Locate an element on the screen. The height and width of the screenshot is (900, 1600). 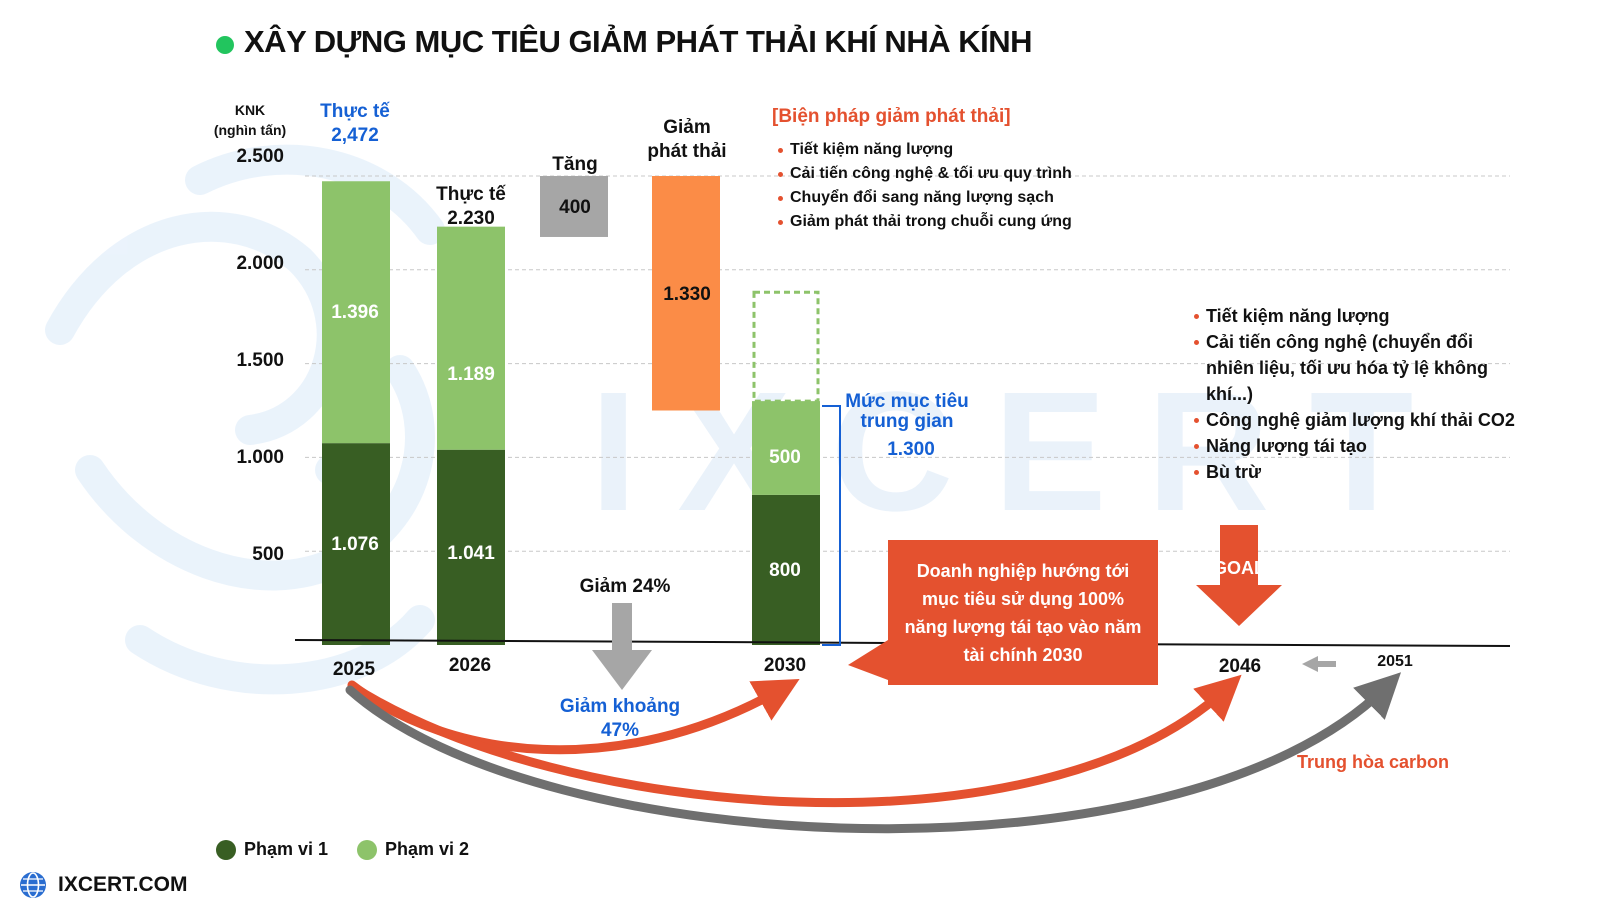
long-term-measure-item: Năng lượng tái tạo is located at coordinates (1357, 446).